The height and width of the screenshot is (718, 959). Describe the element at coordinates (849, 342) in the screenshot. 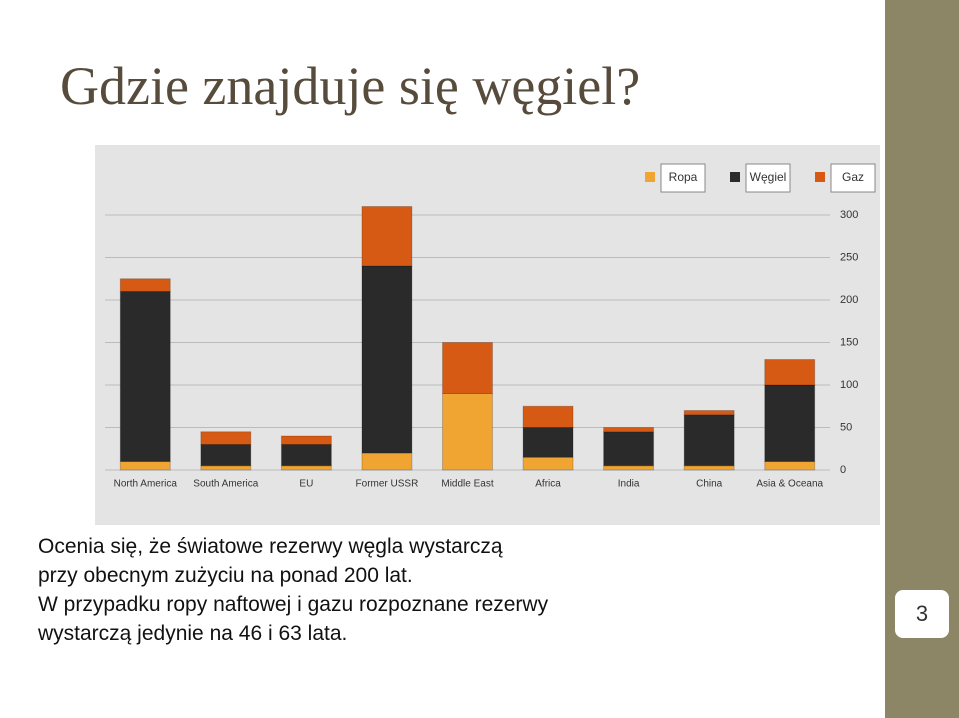

I see `y-tick-label: 150` at that location.